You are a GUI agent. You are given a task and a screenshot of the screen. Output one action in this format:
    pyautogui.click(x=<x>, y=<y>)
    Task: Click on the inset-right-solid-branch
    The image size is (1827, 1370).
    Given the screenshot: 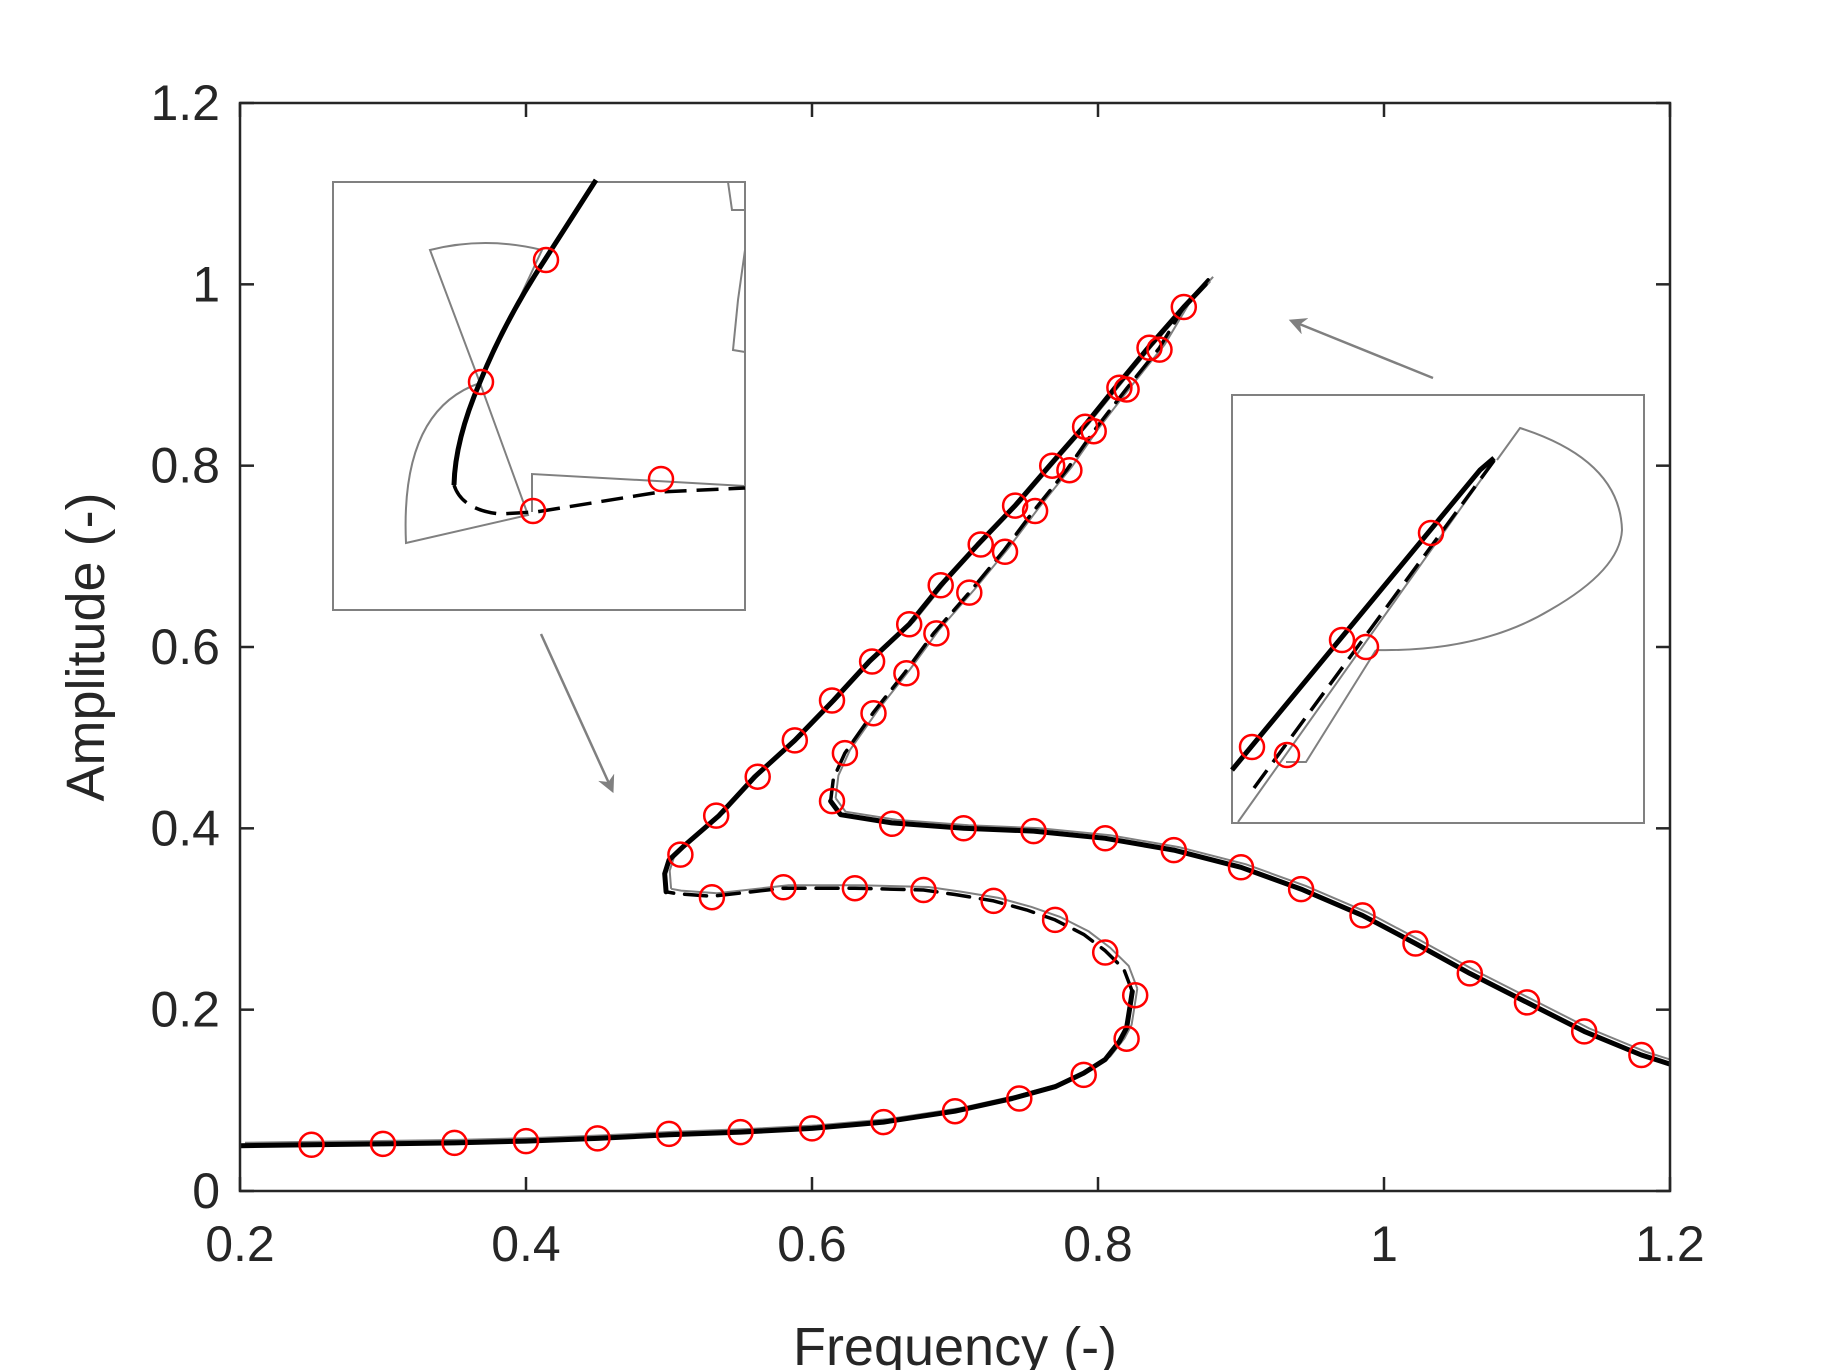 What is the action you would take?
    pyautogui.click(x=1363, y=614)
    